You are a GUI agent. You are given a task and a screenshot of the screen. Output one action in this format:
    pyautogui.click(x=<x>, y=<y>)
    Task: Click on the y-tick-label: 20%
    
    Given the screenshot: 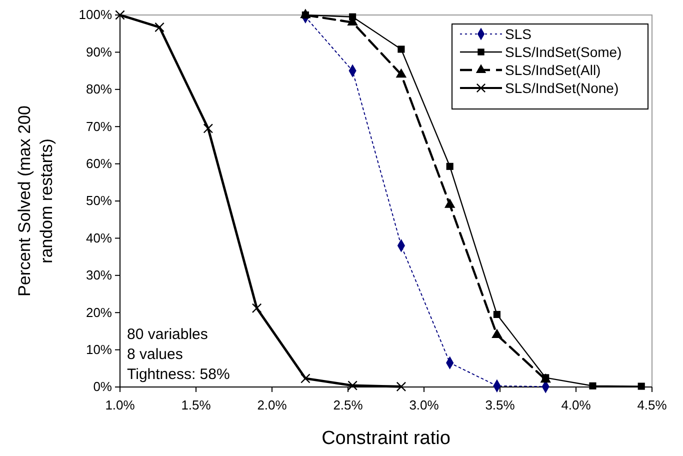 What is the action you would take?
    pyautogui.click(x=99, y=312)
    